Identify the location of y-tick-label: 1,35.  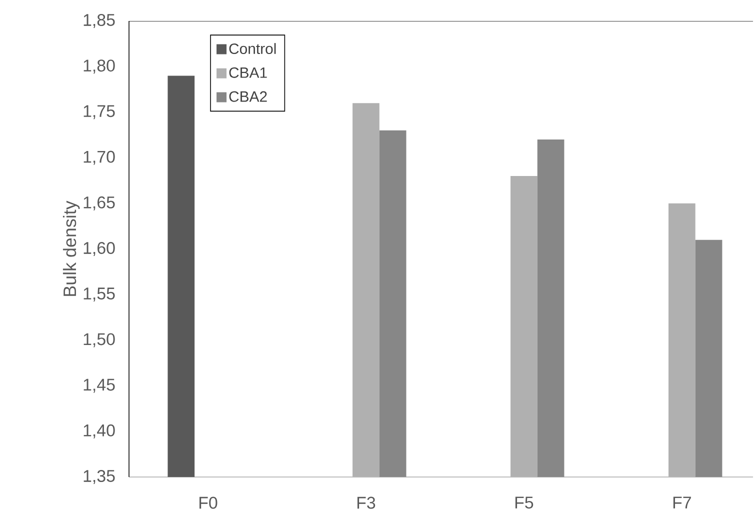
(99, 477).